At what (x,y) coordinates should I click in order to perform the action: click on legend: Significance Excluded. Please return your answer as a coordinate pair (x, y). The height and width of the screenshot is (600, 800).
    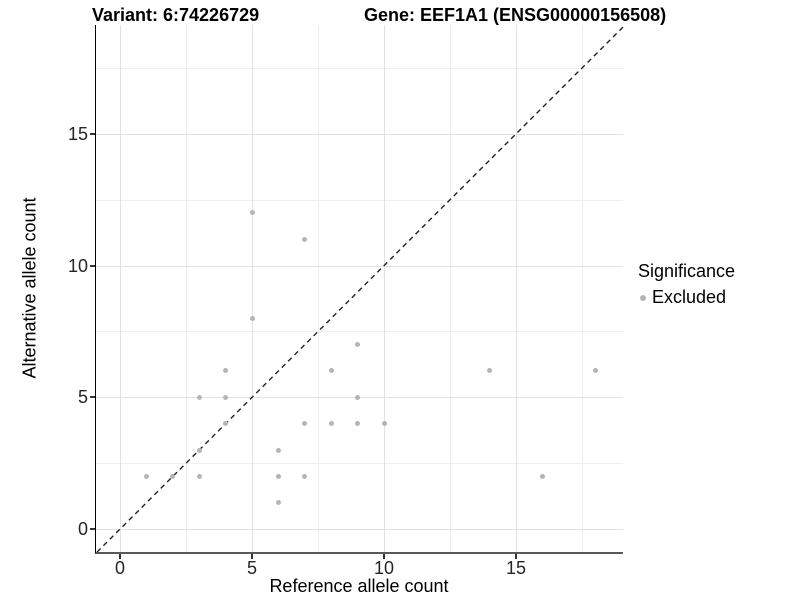
    Looking at the image, I should click on (686, 284).